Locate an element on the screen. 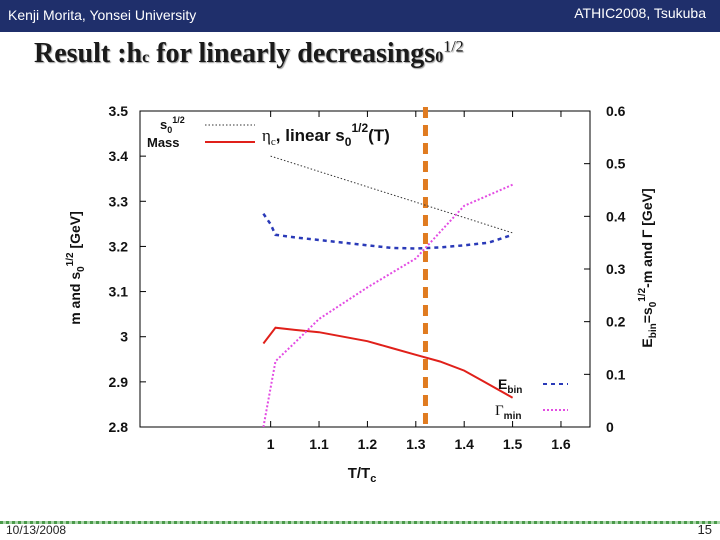  legend-mass-label: Mass is located at coordinates (163, 142).